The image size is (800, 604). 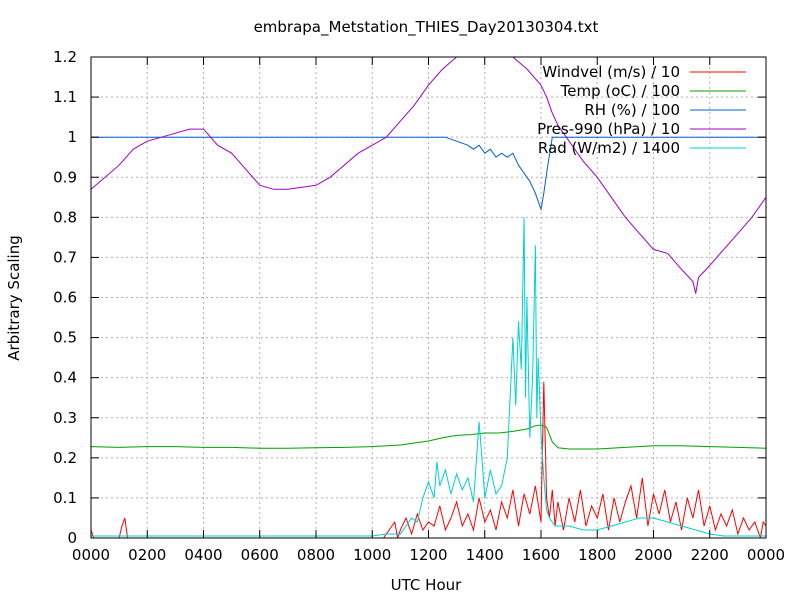 What do you see at coordinates (608, 129) in the screenshot?
I see `legend-label-3: Pres-990 (hPa) / 10` at bounding box center [608, 129].